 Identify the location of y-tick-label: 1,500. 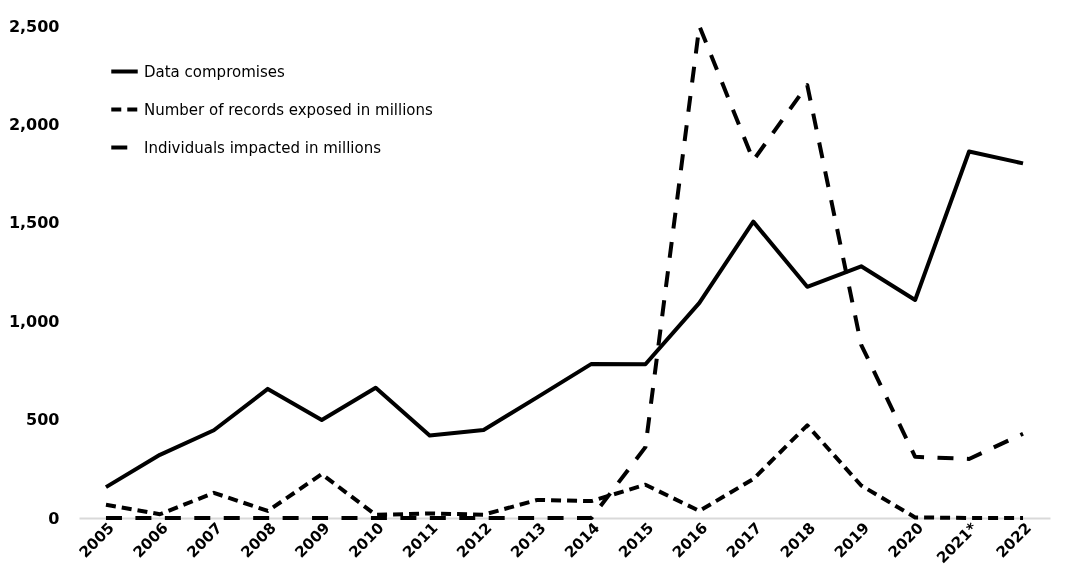
(34, 223).